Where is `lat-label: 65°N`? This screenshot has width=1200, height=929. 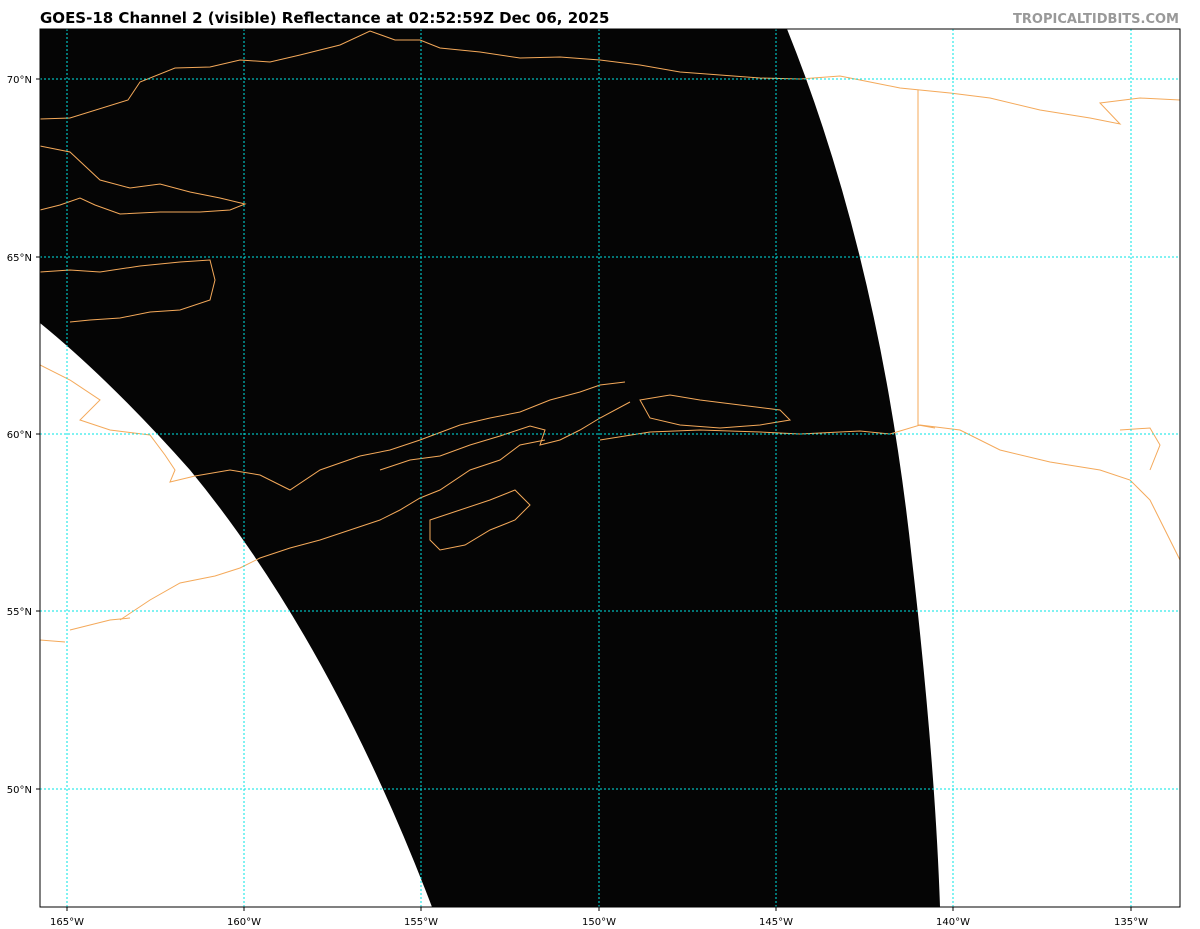
lat-label: 65°N is located at coordinates (19, 258).